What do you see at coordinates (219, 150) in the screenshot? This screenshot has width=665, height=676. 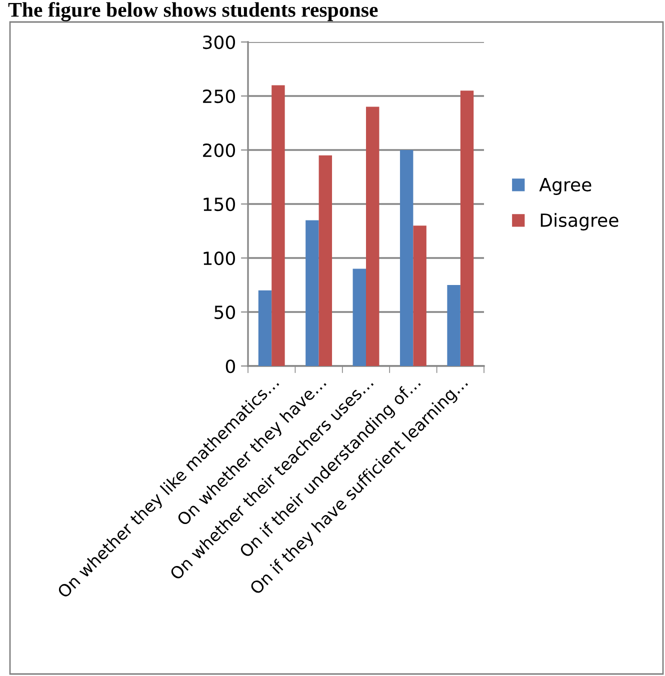 I see `y-tick-label: 200` at bounding box center [219, 150].